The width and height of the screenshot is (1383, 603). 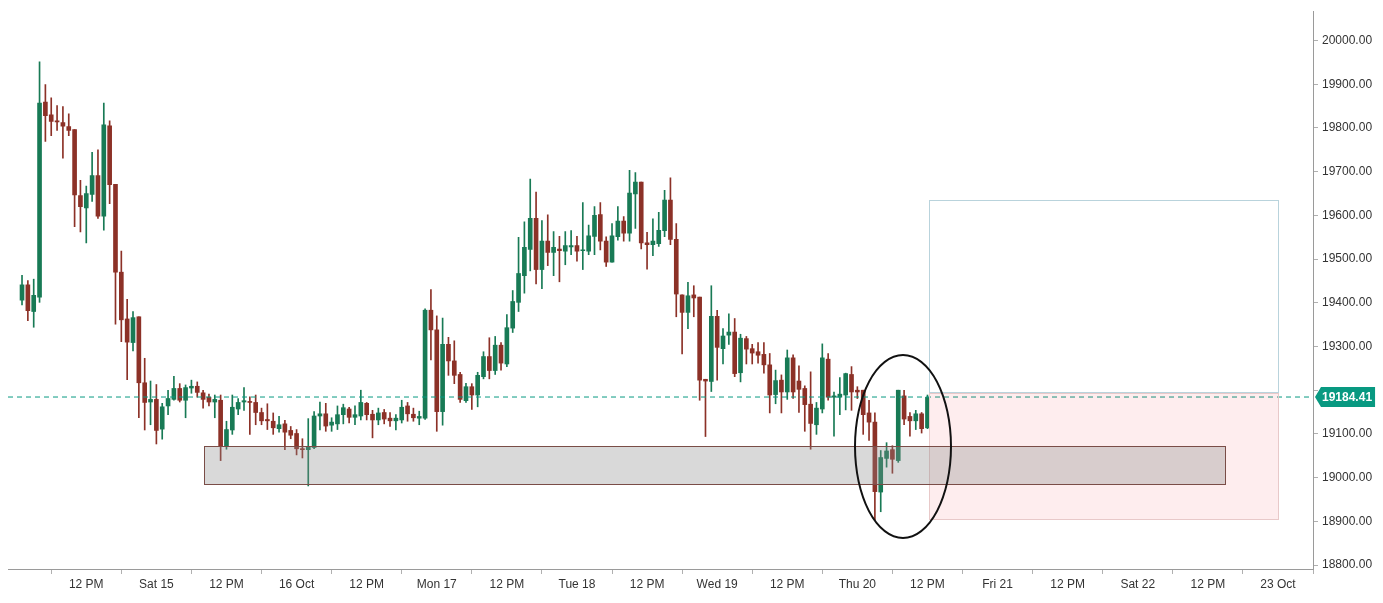 I want to click on y-tick-label: 19800.00, so click(x=1347, y=127).